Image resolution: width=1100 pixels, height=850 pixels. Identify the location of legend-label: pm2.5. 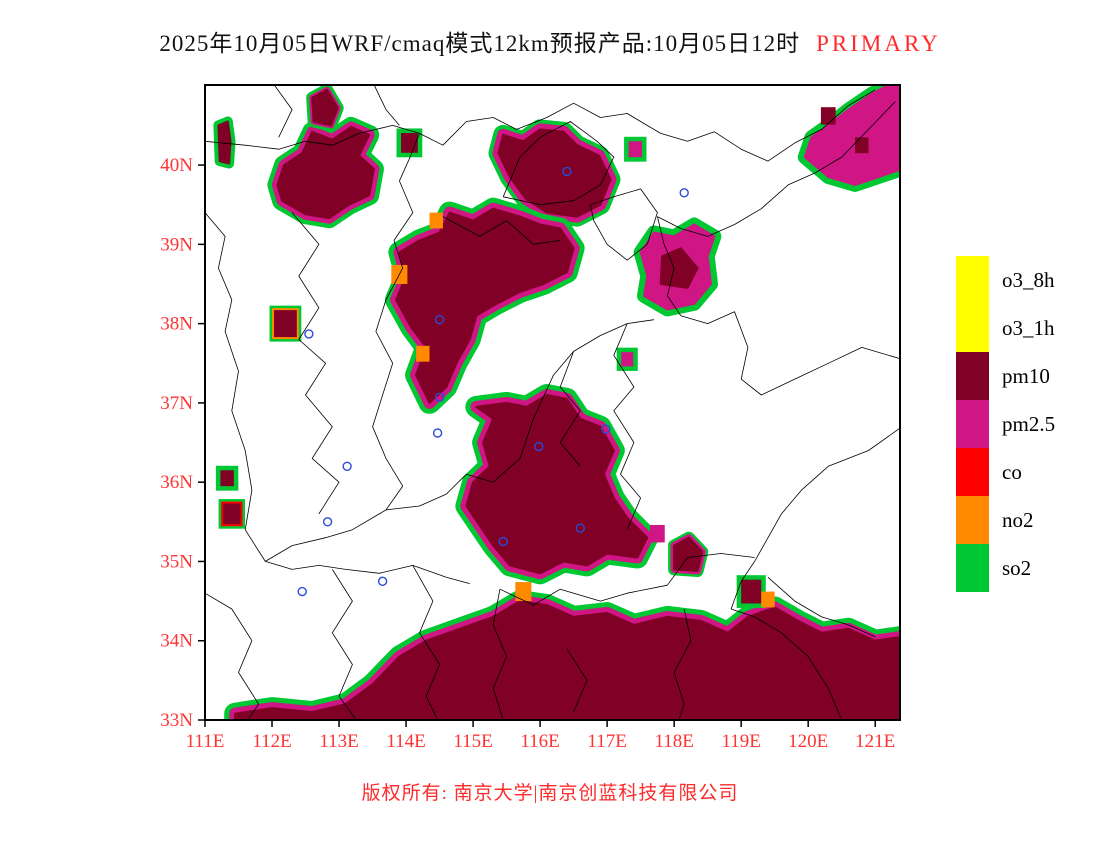
(1029, 423).